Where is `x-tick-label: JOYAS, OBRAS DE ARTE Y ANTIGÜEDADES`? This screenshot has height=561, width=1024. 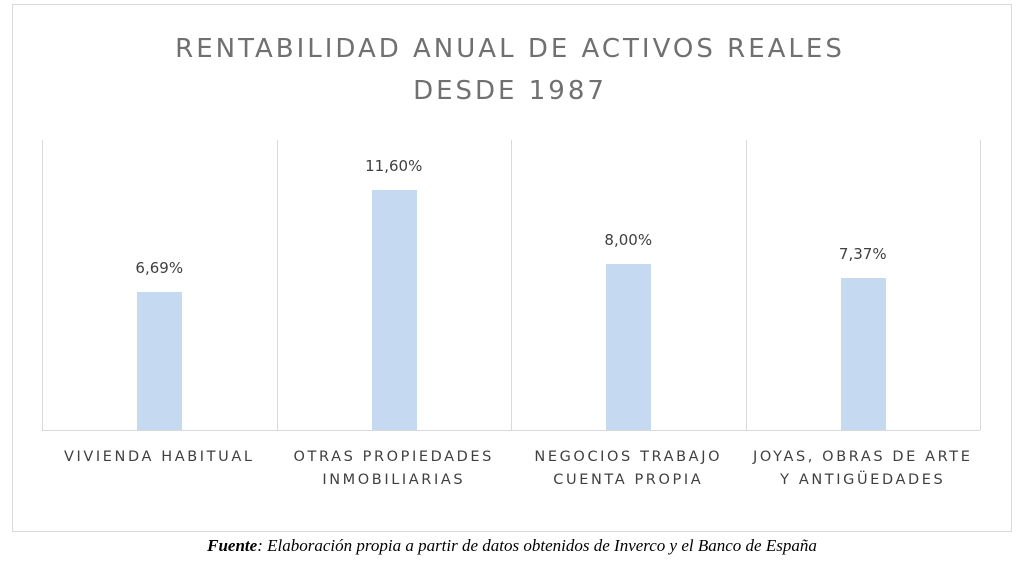
x-tick-label: JOYAS, OBRAS DE ARTE Y ANTIGÜEDADES is located at coordinates (863, 468).